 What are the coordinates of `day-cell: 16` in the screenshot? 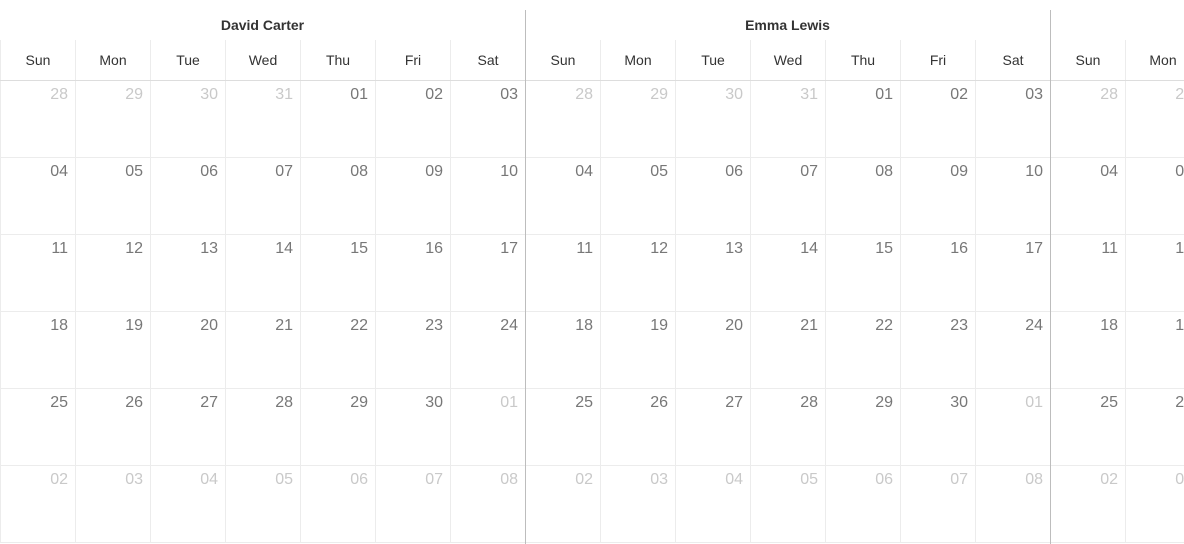 It's located at (937, 273).